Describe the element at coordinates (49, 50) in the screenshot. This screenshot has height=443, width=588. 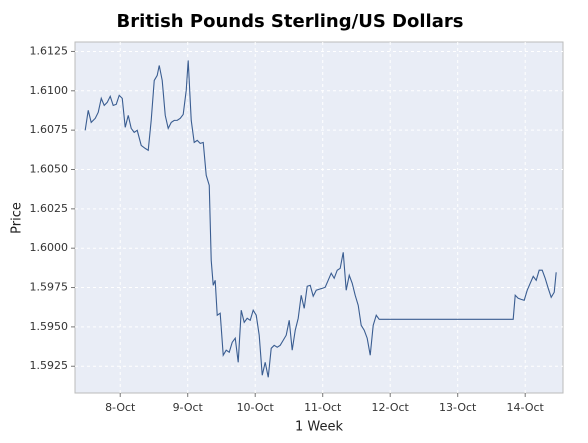
I see `y-tick-label: 1.6125` at that location.